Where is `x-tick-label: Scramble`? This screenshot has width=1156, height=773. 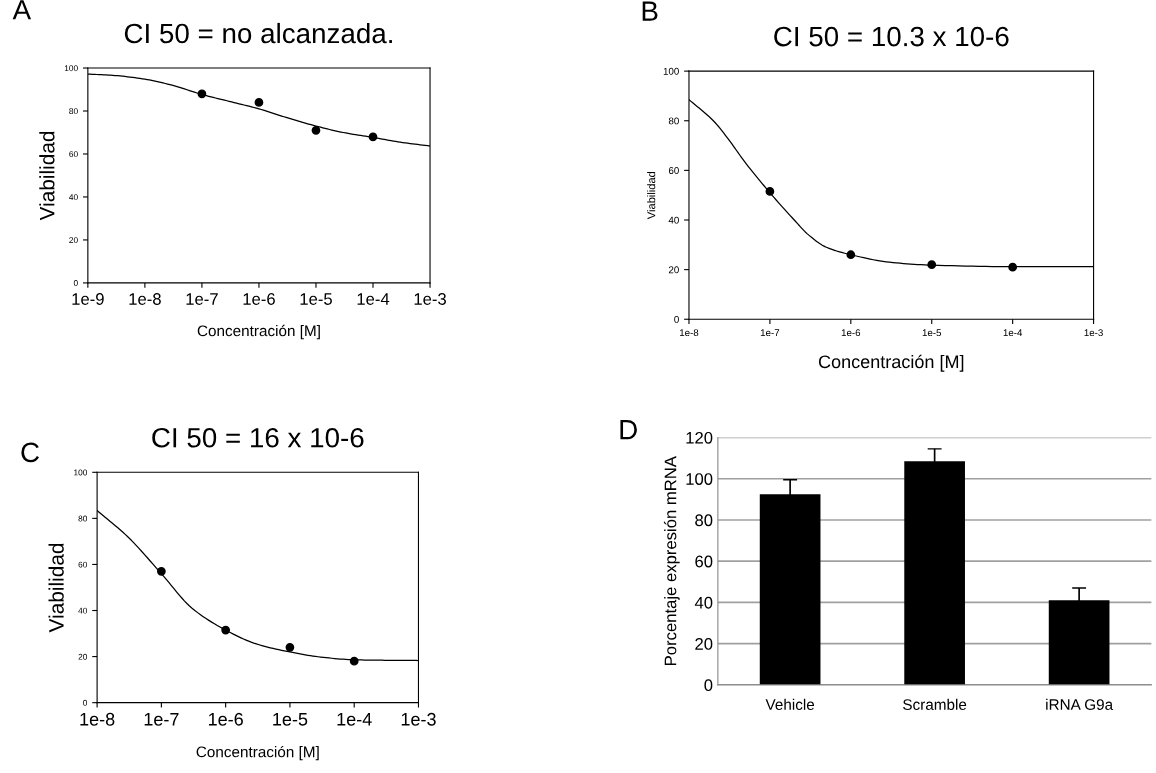
x-tick-label: Scramble is located at coordinates (935, 704).